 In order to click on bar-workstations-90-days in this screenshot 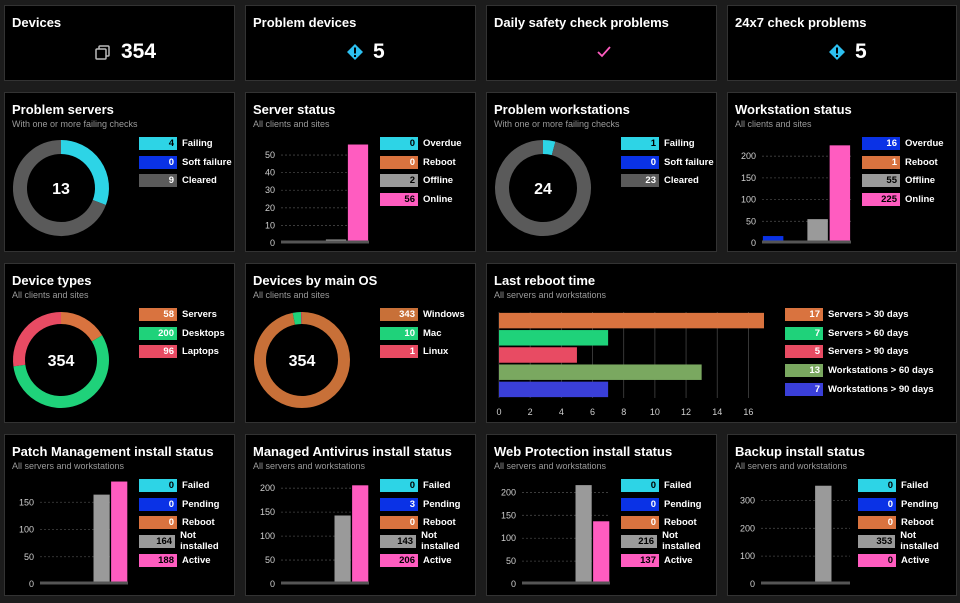, I will do `click(554, 389)`.